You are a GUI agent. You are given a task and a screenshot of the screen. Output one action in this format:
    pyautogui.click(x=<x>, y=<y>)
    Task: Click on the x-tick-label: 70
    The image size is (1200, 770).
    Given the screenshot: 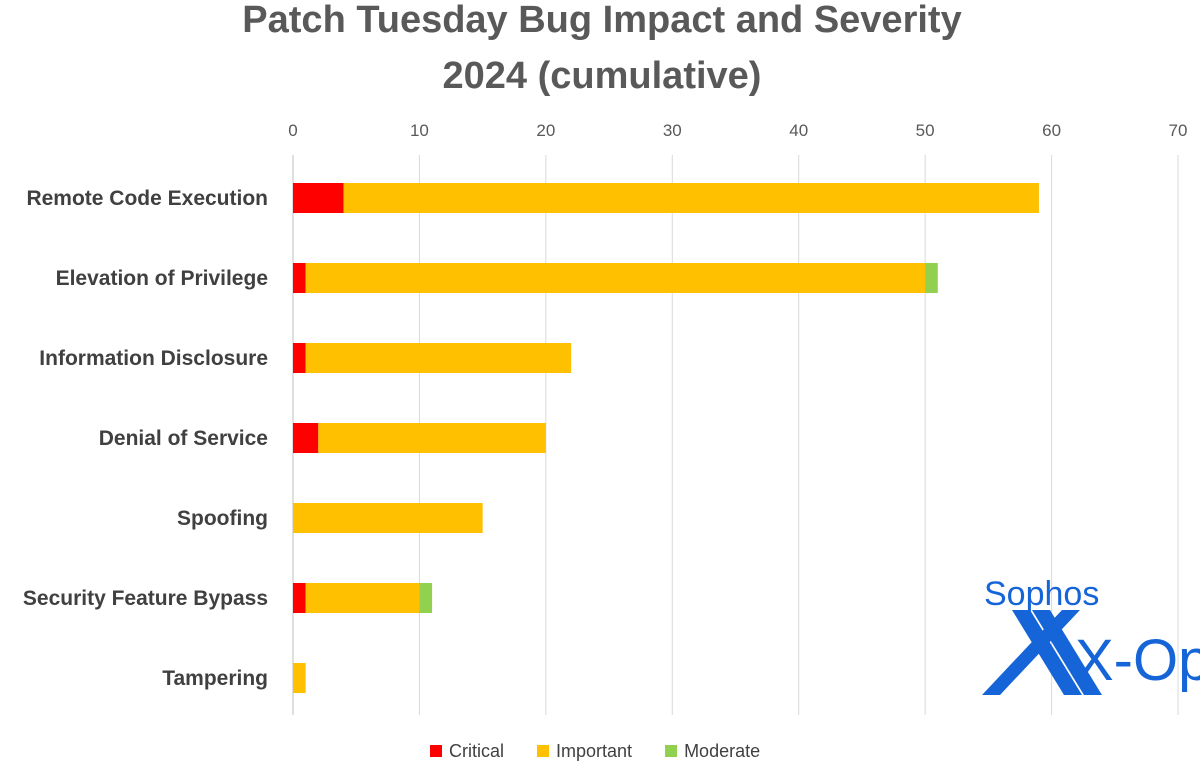 What is the action you would take?
    pyautogui.click(x=1178, y=130)
    